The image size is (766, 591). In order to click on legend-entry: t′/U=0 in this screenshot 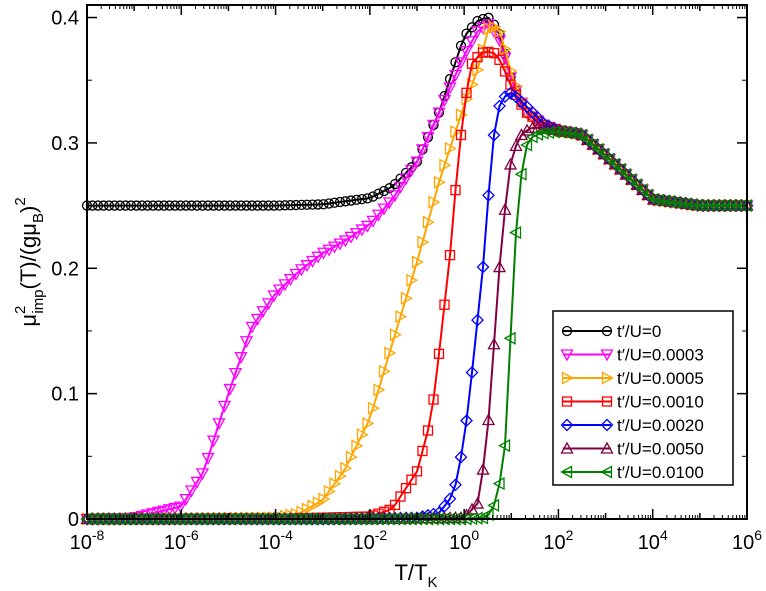, I will do `click(611, 331)`.